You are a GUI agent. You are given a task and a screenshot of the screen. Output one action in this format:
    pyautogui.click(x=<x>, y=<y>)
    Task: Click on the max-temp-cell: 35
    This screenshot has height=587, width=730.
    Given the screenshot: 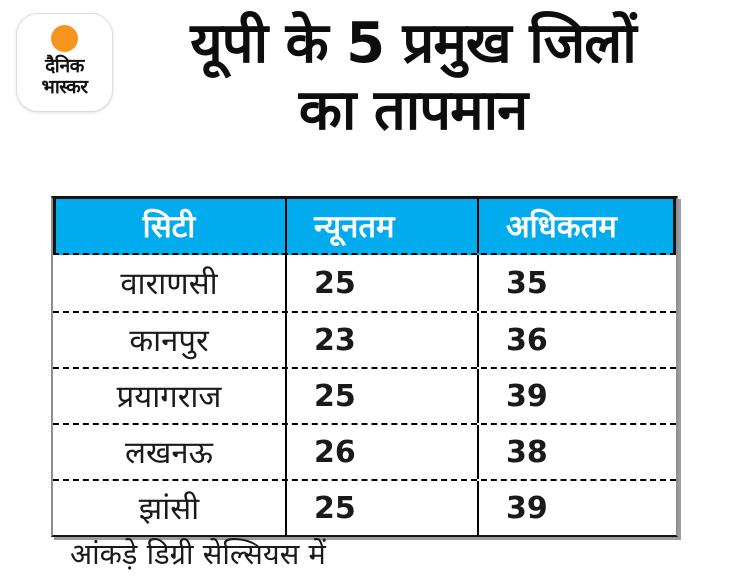 What is the action you would take?
    pyautogui.click(x=576, y=283)
    